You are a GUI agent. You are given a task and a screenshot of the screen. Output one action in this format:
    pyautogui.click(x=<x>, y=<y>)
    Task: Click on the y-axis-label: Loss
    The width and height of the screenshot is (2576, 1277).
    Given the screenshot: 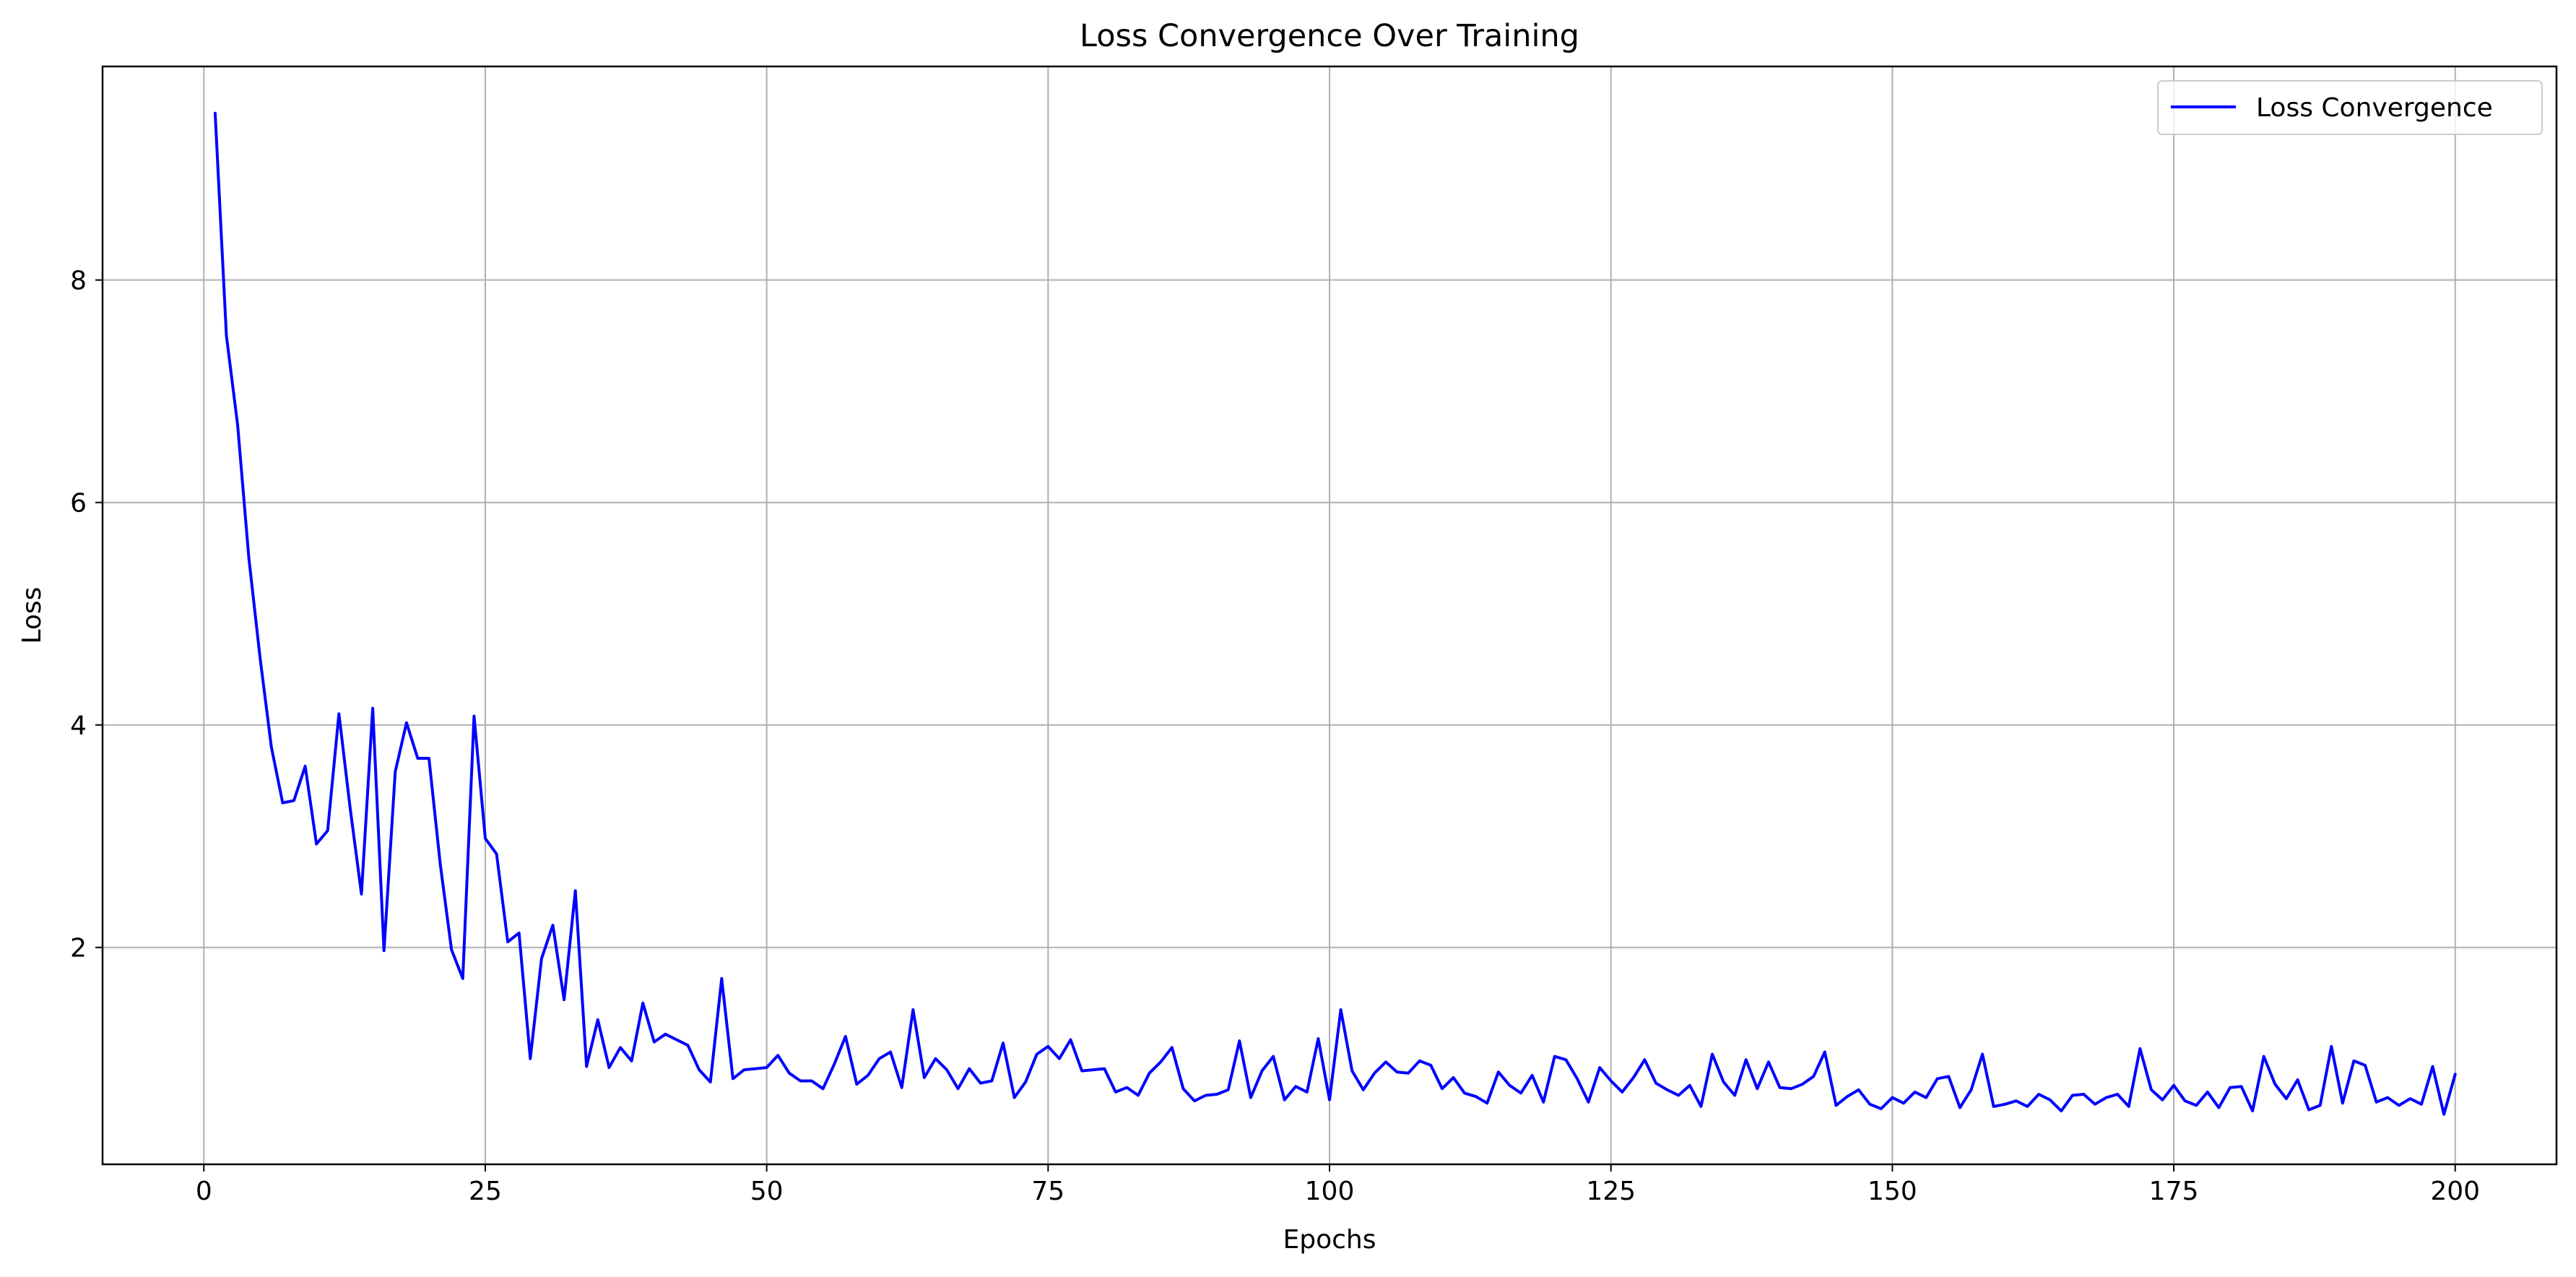 What is the action you would take?
    pyautogui.click(x=32, y=615)
    